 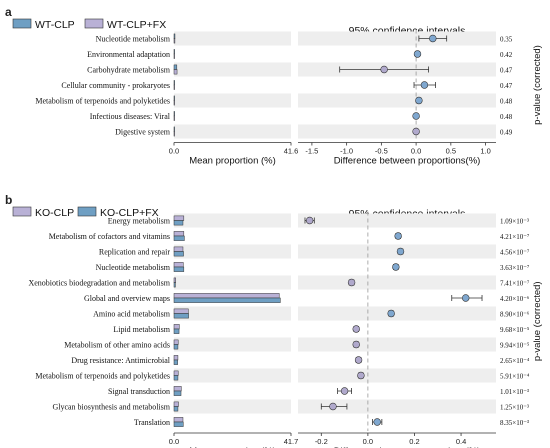 What do you see at coordinates (515, 361) in the screenshot?
I see `panel-b-pvalue: 2.65×10⁻⁴` at bounding box center [515, 361].